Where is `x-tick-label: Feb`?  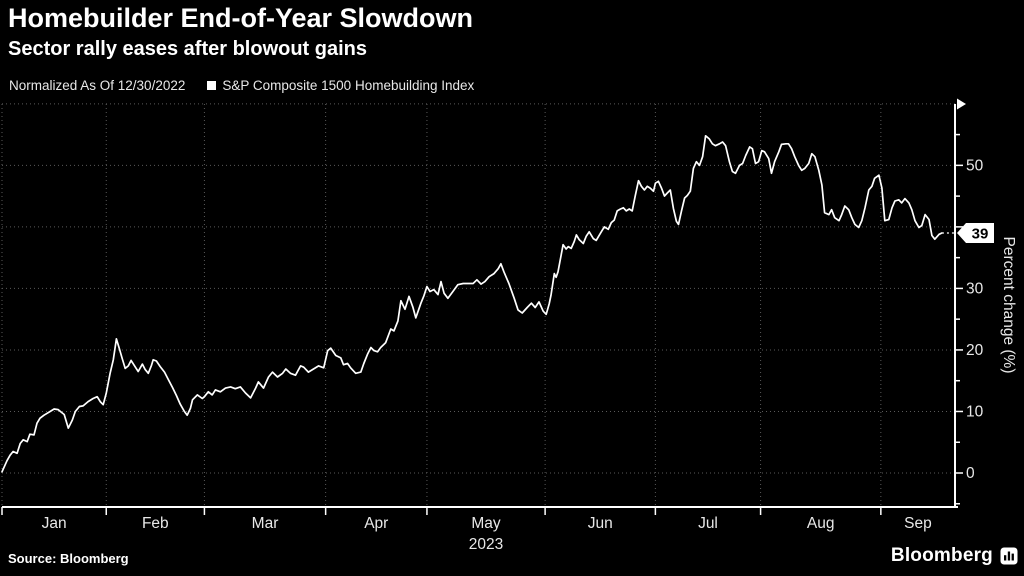
x-tick-label: Feb is located at coordinates (155, 523).